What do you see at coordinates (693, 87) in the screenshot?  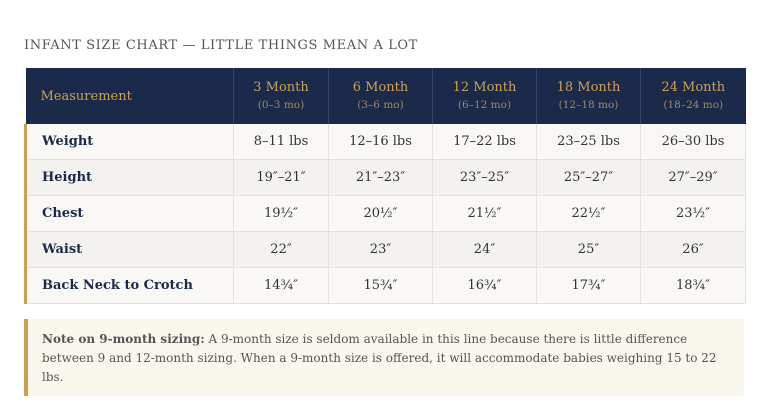 I see `column-age: 24 Month` at bounding box center [693, 87].